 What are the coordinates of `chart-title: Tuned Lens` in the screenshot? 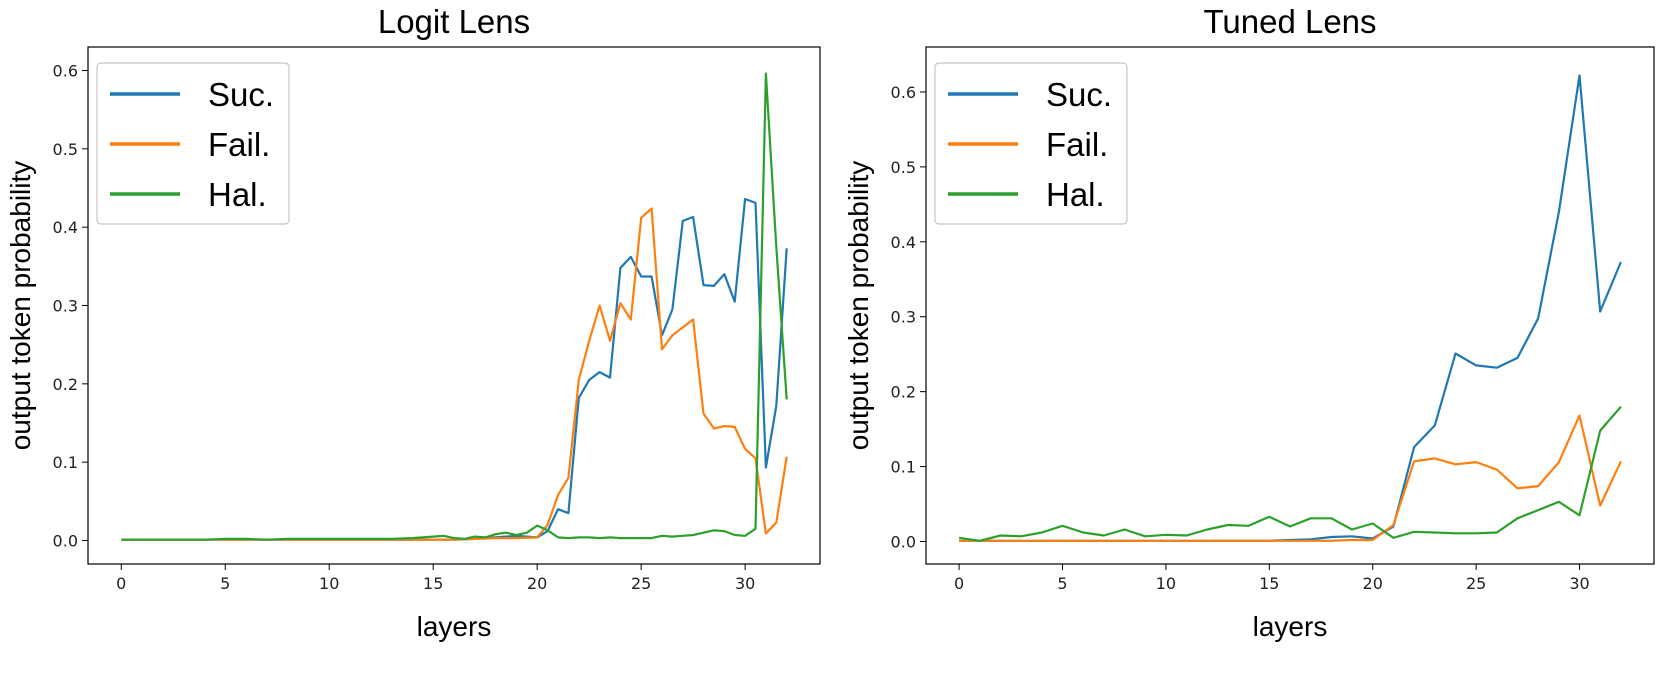 It's located at (1289, 21).